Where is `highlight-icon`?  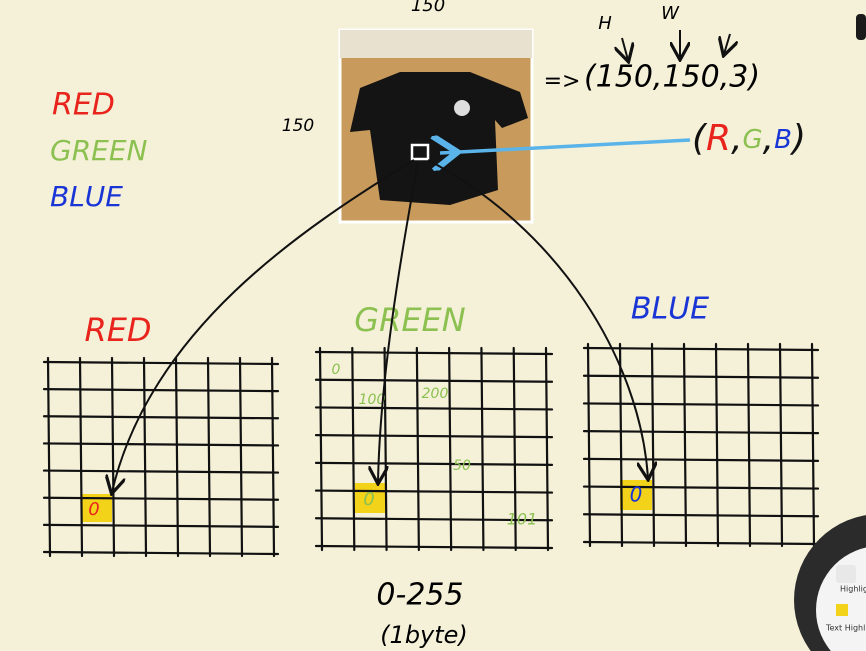 highlight-icon is located at coordinates (846, 574).